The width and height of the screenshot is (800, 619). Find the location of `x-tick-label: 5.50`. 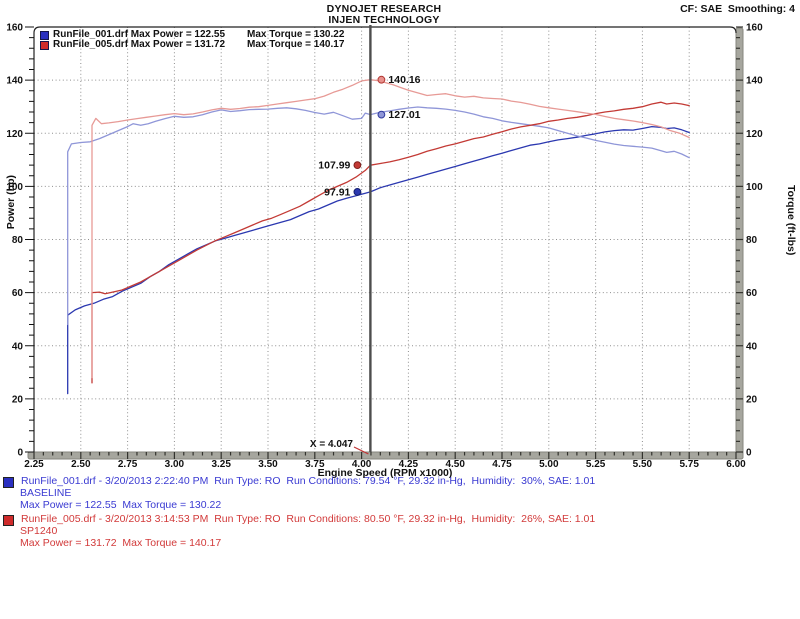

x-tick-label: 5.50 is located at coordinates (643, 464).